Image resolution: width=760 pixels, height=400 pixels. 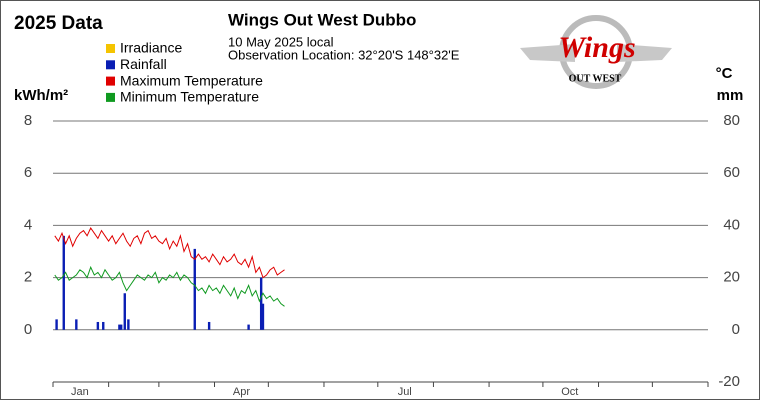 What do you see at coordinates (731, 277) in the screenshot?
I see `y2-tick-label: 20` at bounding box center [731, 277].